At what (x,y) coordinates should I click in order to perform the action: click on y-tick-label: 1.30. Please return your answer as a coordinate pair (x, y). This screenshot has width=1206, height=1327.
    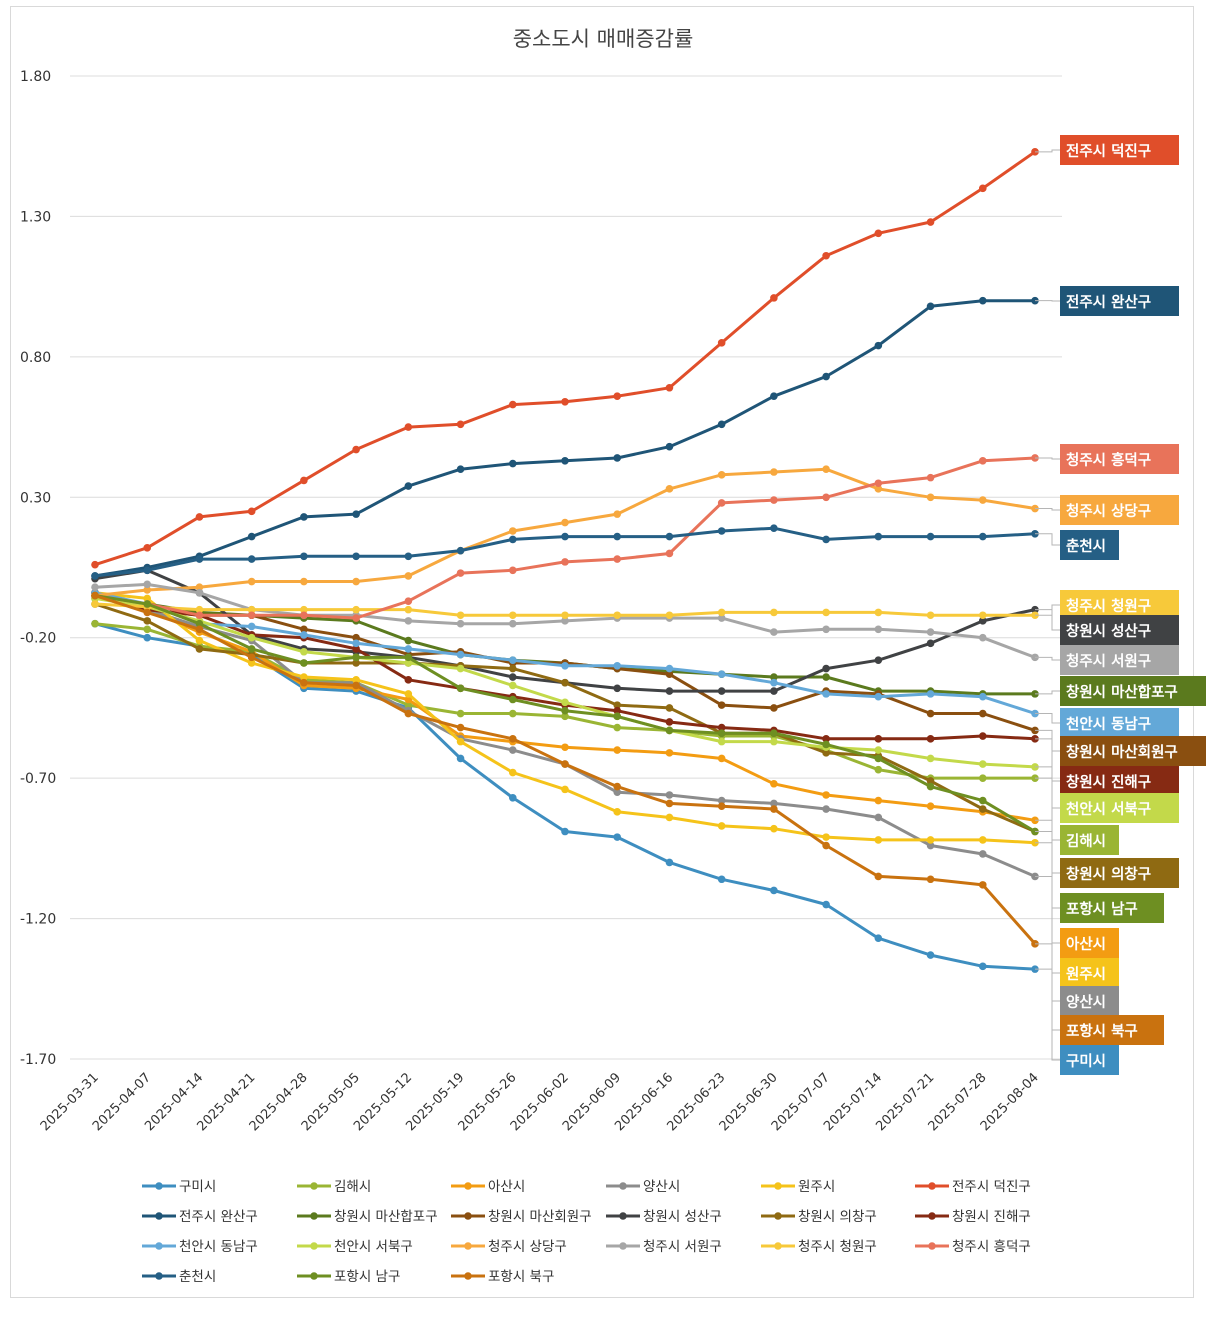
    Looking at the image, I should click on (35, 217).